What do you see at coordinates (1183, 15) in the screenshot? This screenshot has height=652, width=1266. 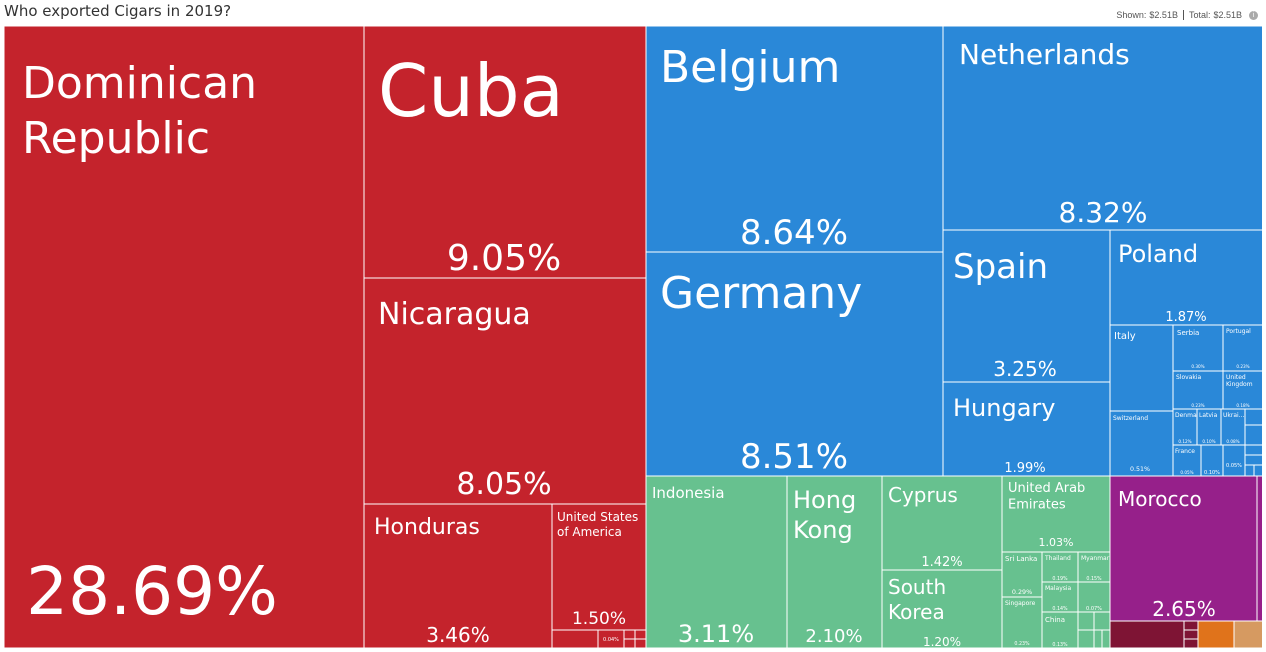 I see `totals-divider` at bounding box center [1183, 15].